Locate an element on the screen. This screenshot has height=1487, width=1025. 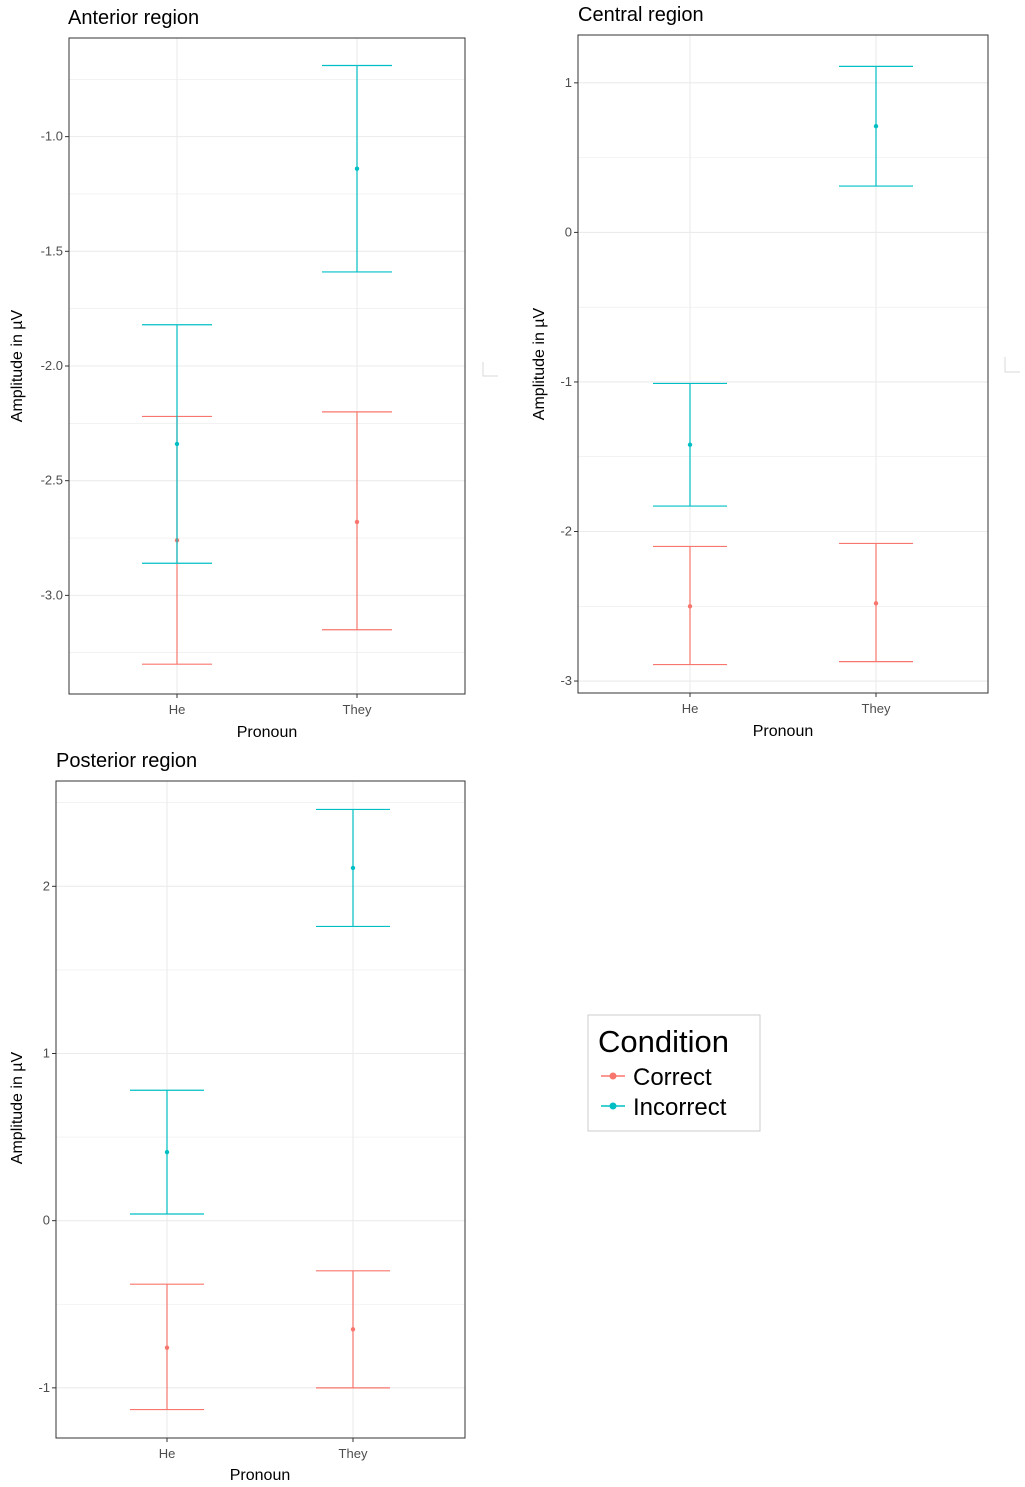
legend-box is located at coordinates (674, 1073).